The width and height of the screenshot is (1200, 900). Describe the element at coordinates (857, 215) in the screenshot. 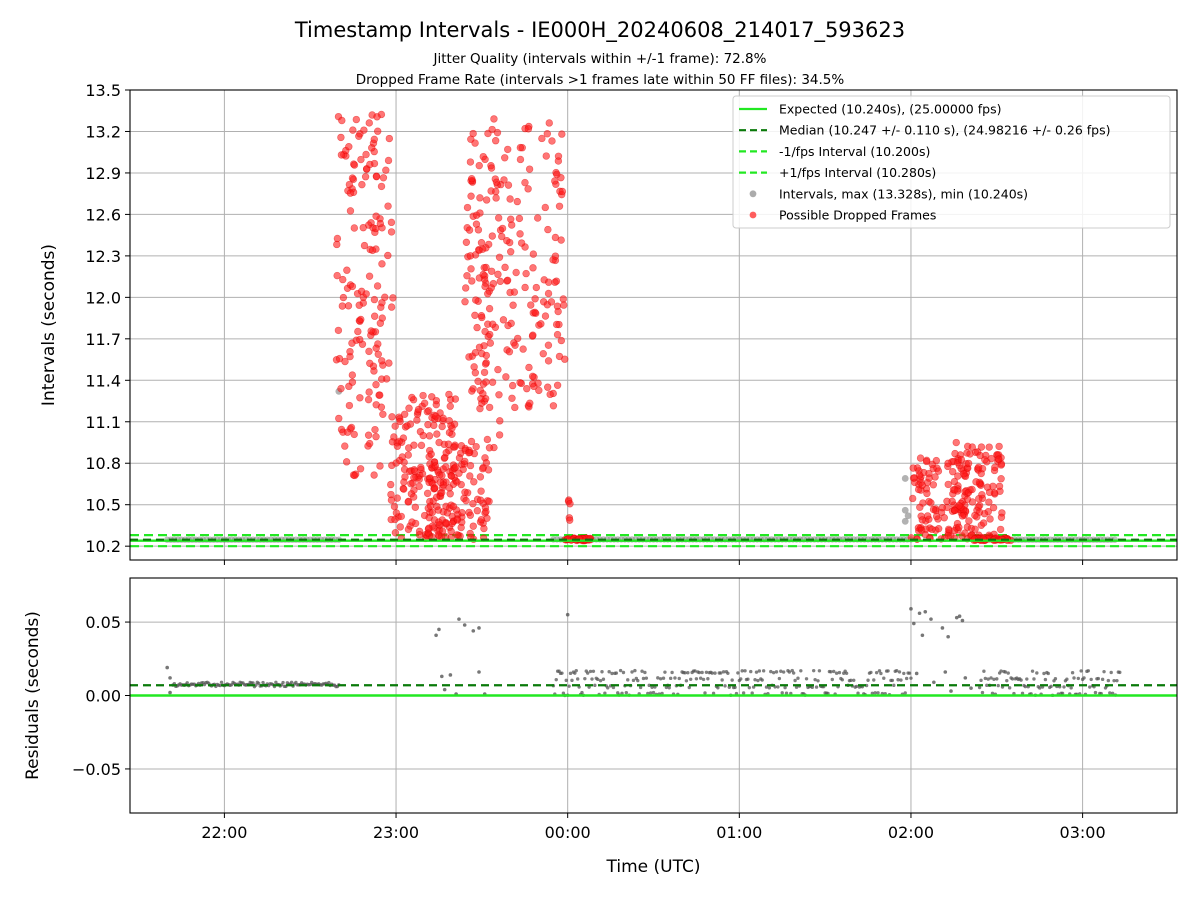

I see `legend-label: Possible Dropped Frames` at that location.